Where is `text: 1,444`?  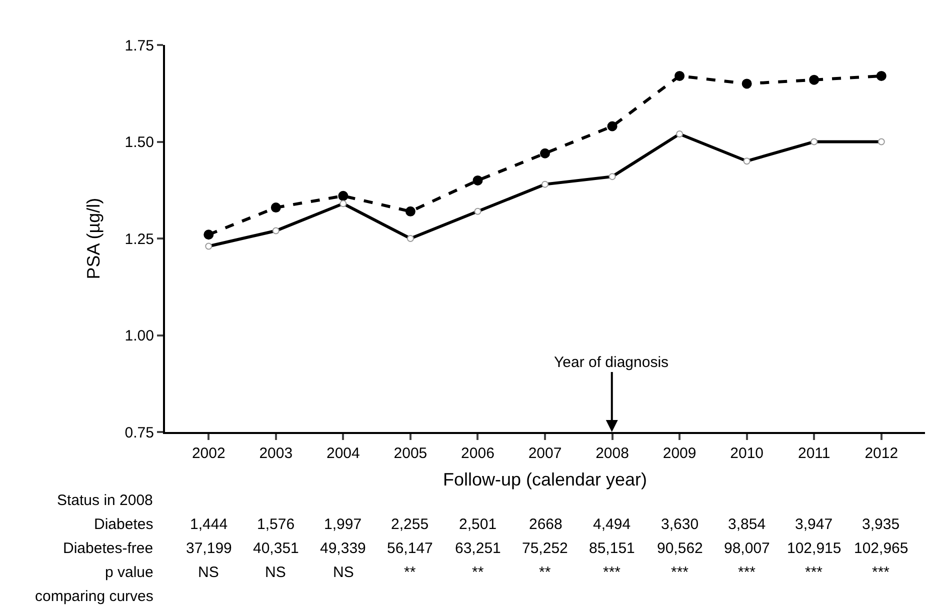
text: 1,444 is located at coordinates (209, 524).